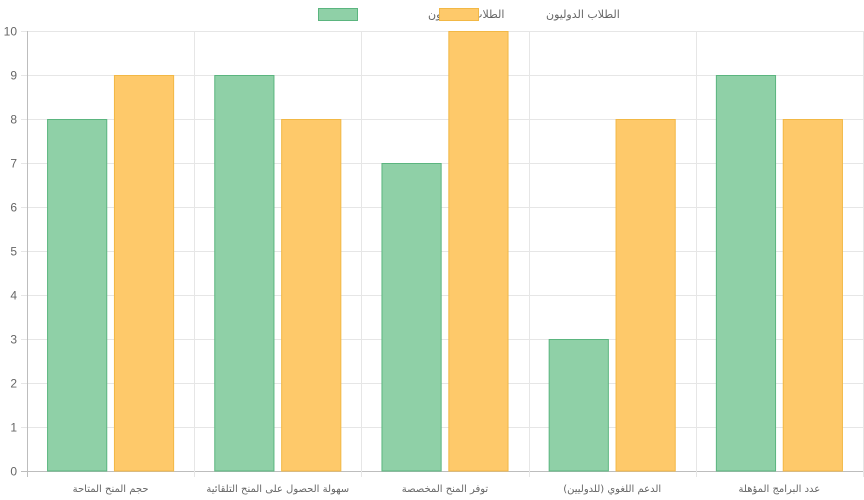 This screenshot has height=500, width=864. What do you see at coordinates (11, 32) in the screenshot?
I see `y-tick-label: 10` at bounding box center [11, 32].